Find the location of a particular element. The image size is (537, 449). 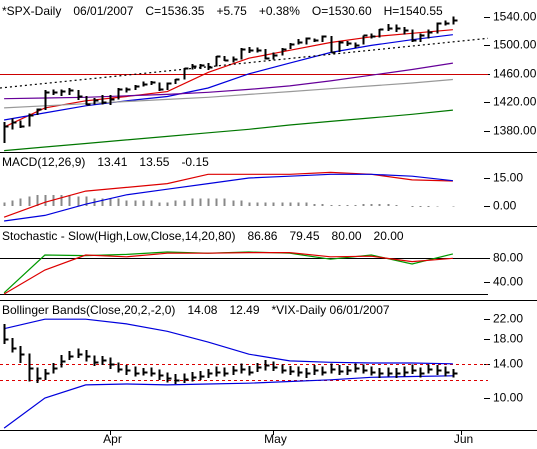

header-text: 12.49 is located at coordinates (244, 310).